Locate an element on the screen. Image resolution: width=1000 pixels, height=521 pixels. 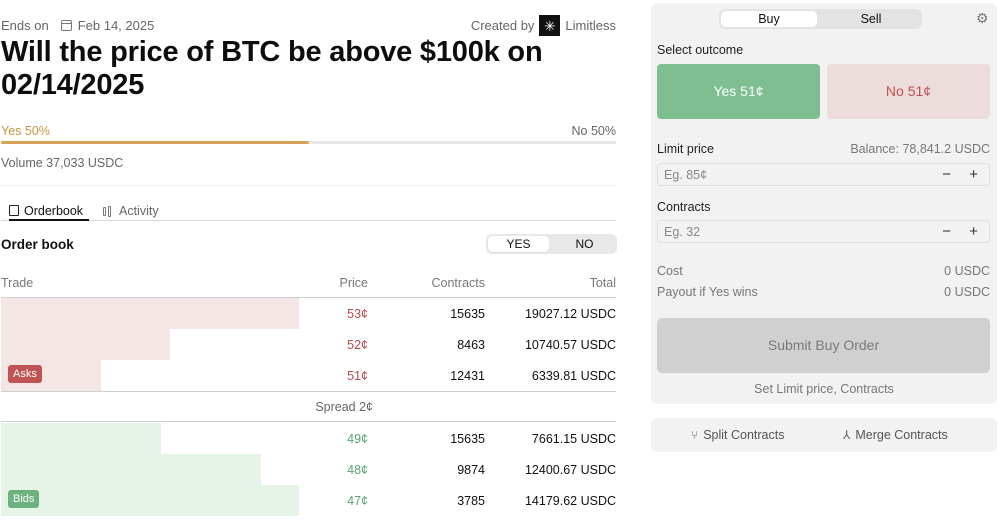
divider is located at coordinates (308, 185).